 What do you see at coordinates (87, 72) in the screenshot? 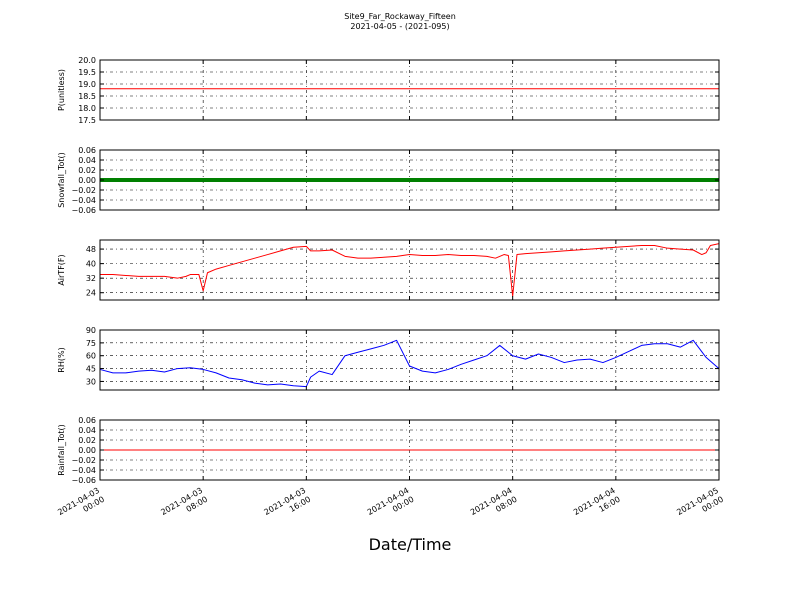
I see `y-tick-label: 19.5` at bounding box center [87, 72].